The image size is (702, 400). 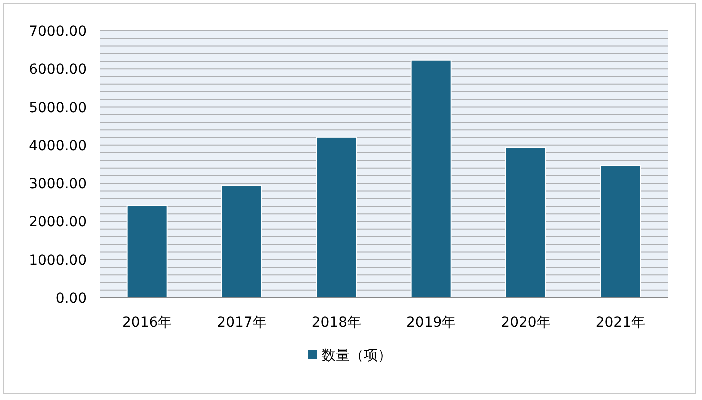 I want to click on legend-label: 数量（项）, so click(x=357, y=356).